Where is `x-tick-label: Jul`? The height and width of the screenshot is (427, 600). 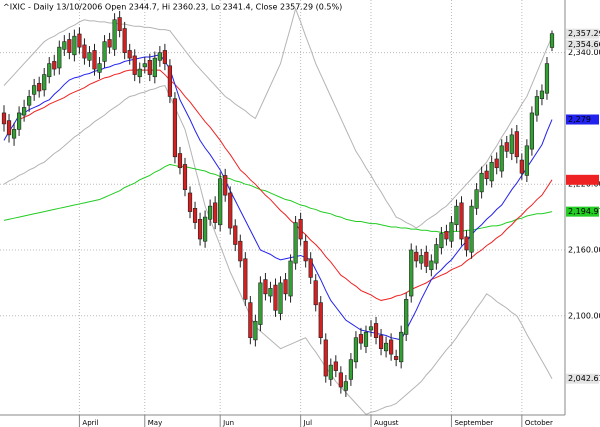 x-tick-label: Jul is located at coordinates (308, 423).